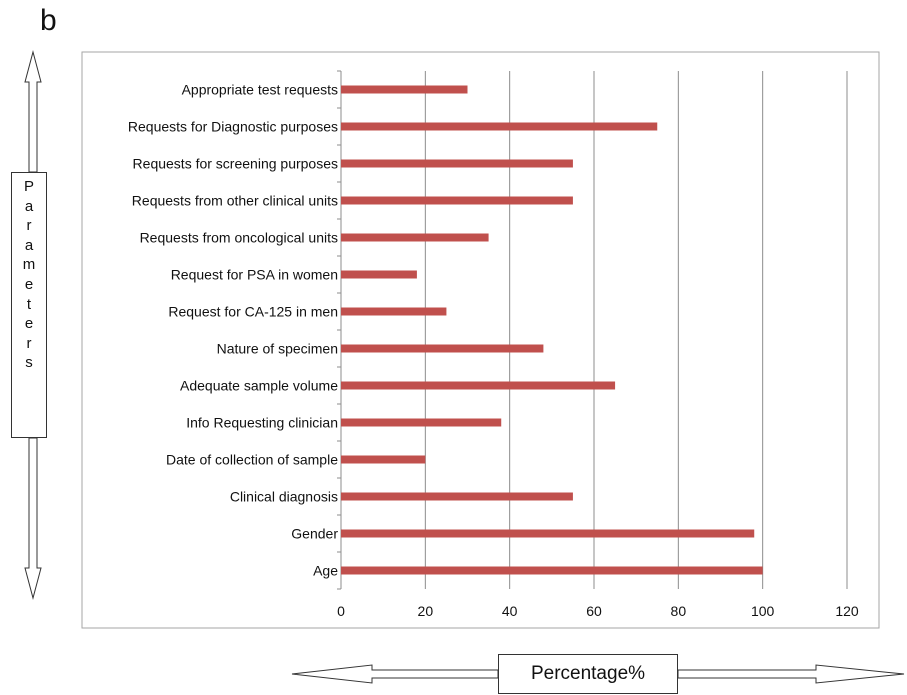 Image resolution: width=907 pixels, height=695 pixels. Describe the element at coordinates (259, 386) in the screenshot. I see `category-label: Adequate sample volume` at that location.